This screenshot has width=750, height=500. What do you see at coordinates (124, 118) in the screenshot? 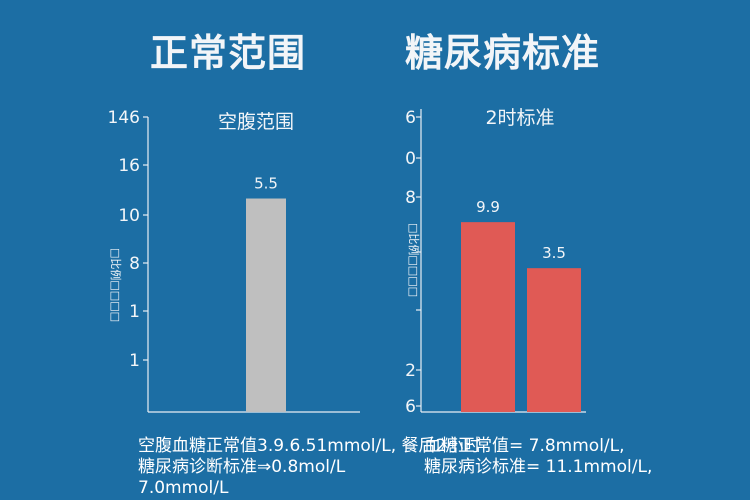
I see `fasting-y-tick-label: 146` at bounding box center [124, 118].